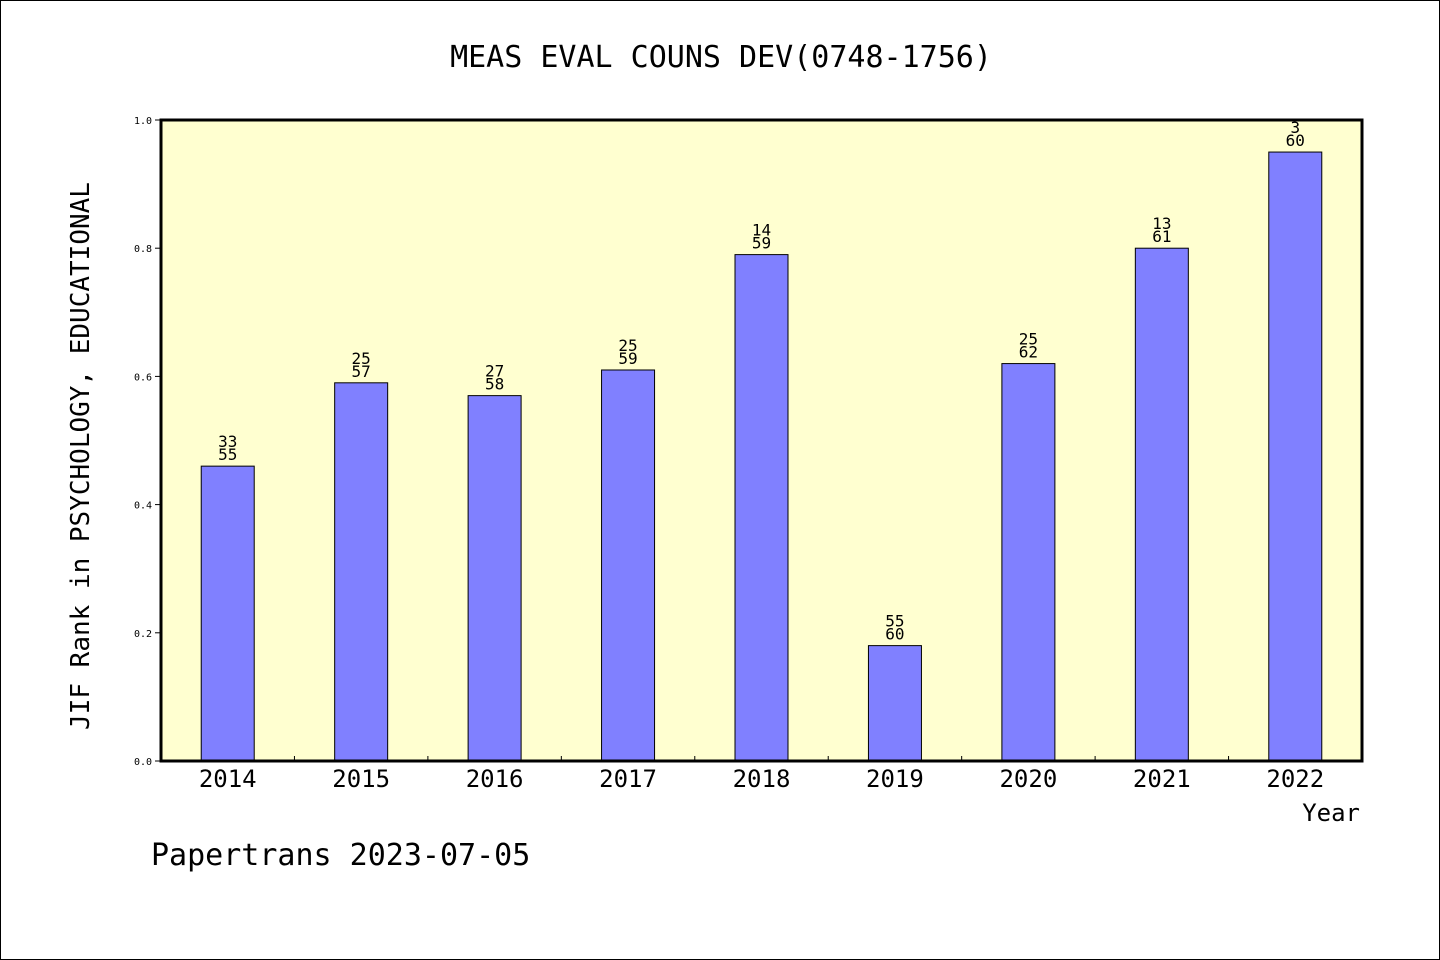  What do you see at coordinates (1295, 127) in the screenshot?
I see `rank-label: 3` at bounding box center [1295, 127].